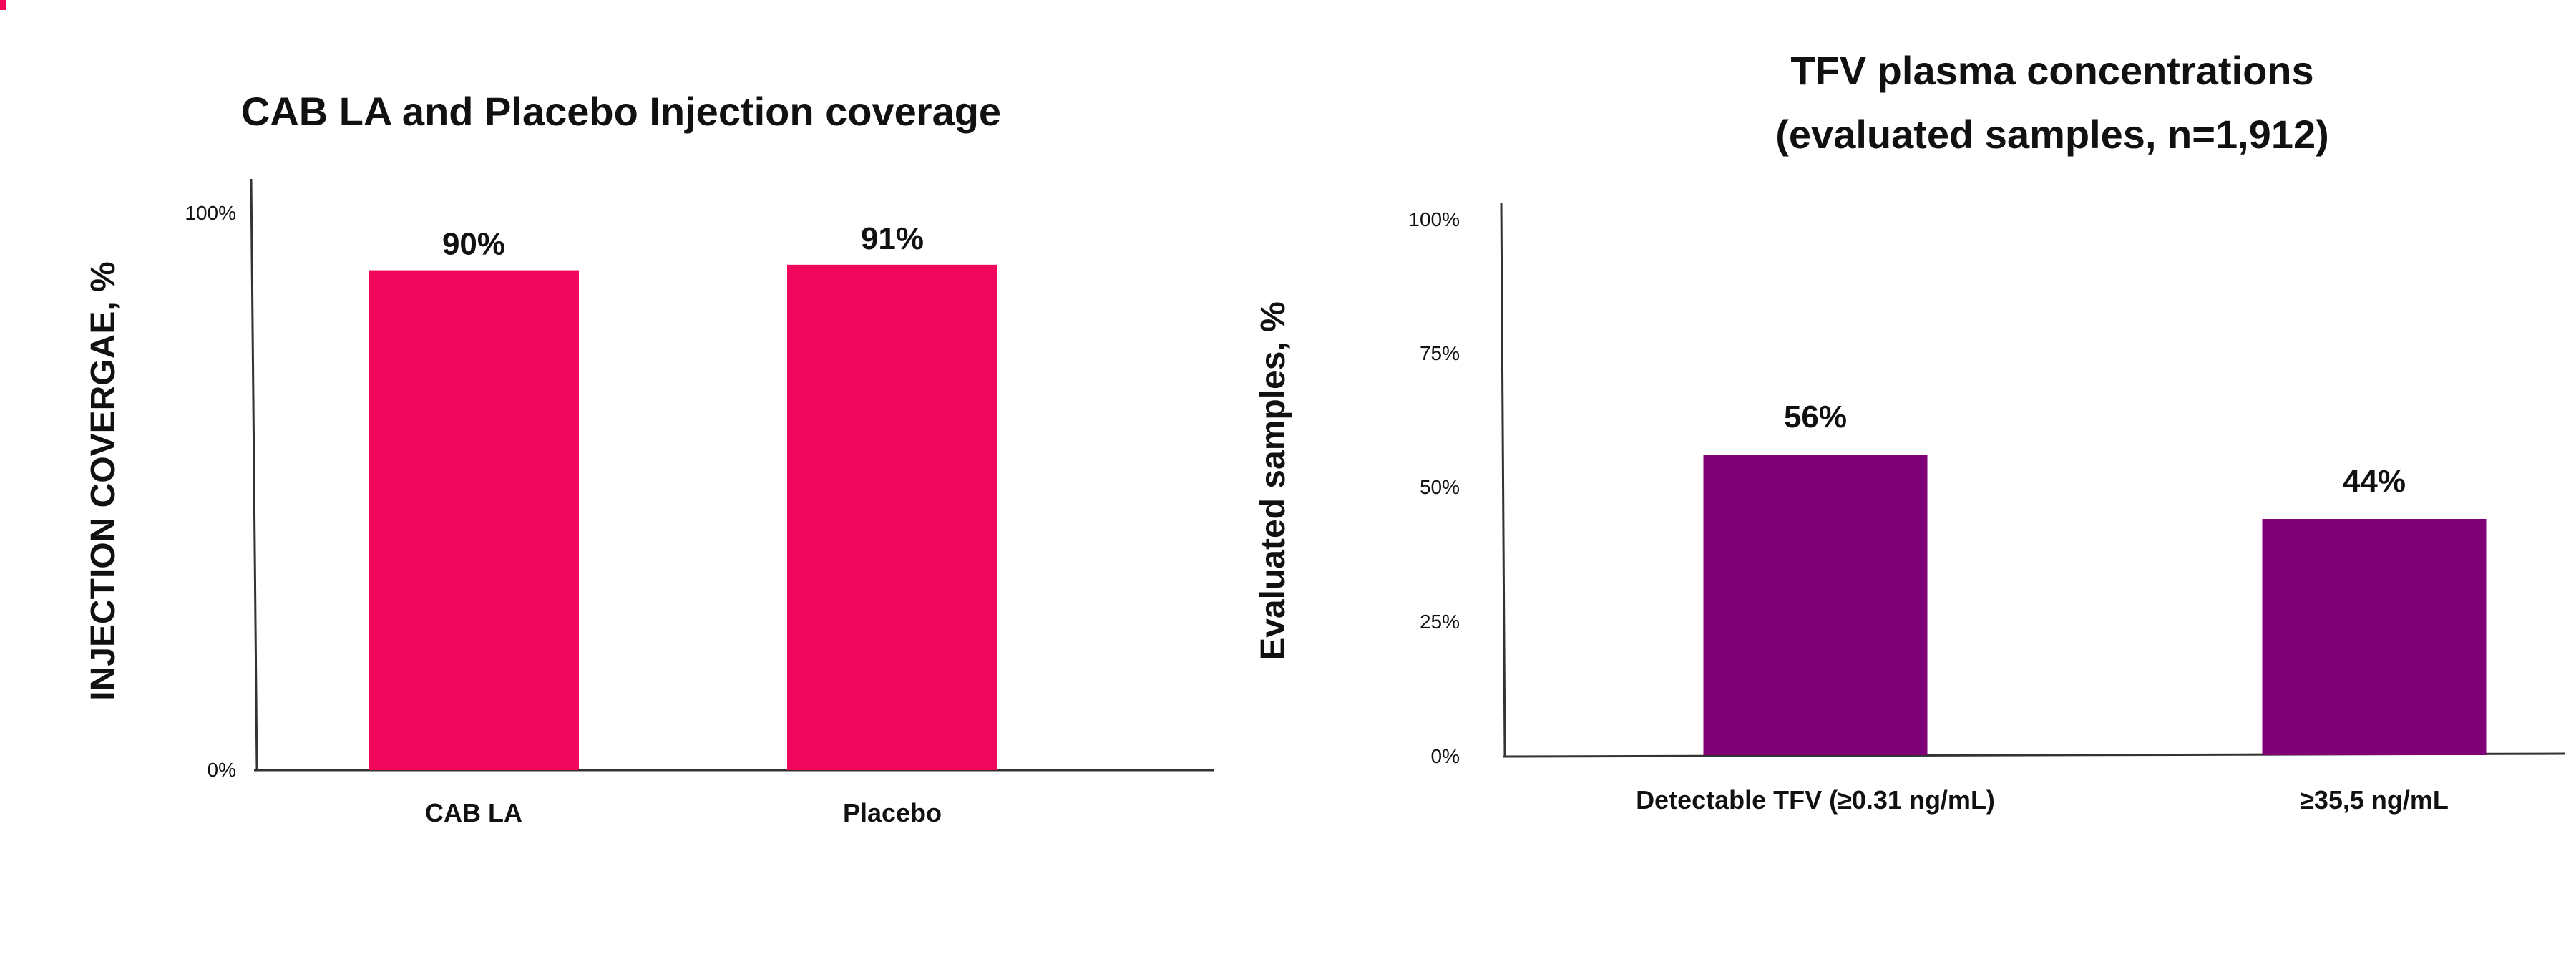 The width and height of the screenshot is (2576, 972). Describe the element at coordinates (1434, 219) in the screenshot. I see `chart-2-y-tick-label: 100%` at that location.